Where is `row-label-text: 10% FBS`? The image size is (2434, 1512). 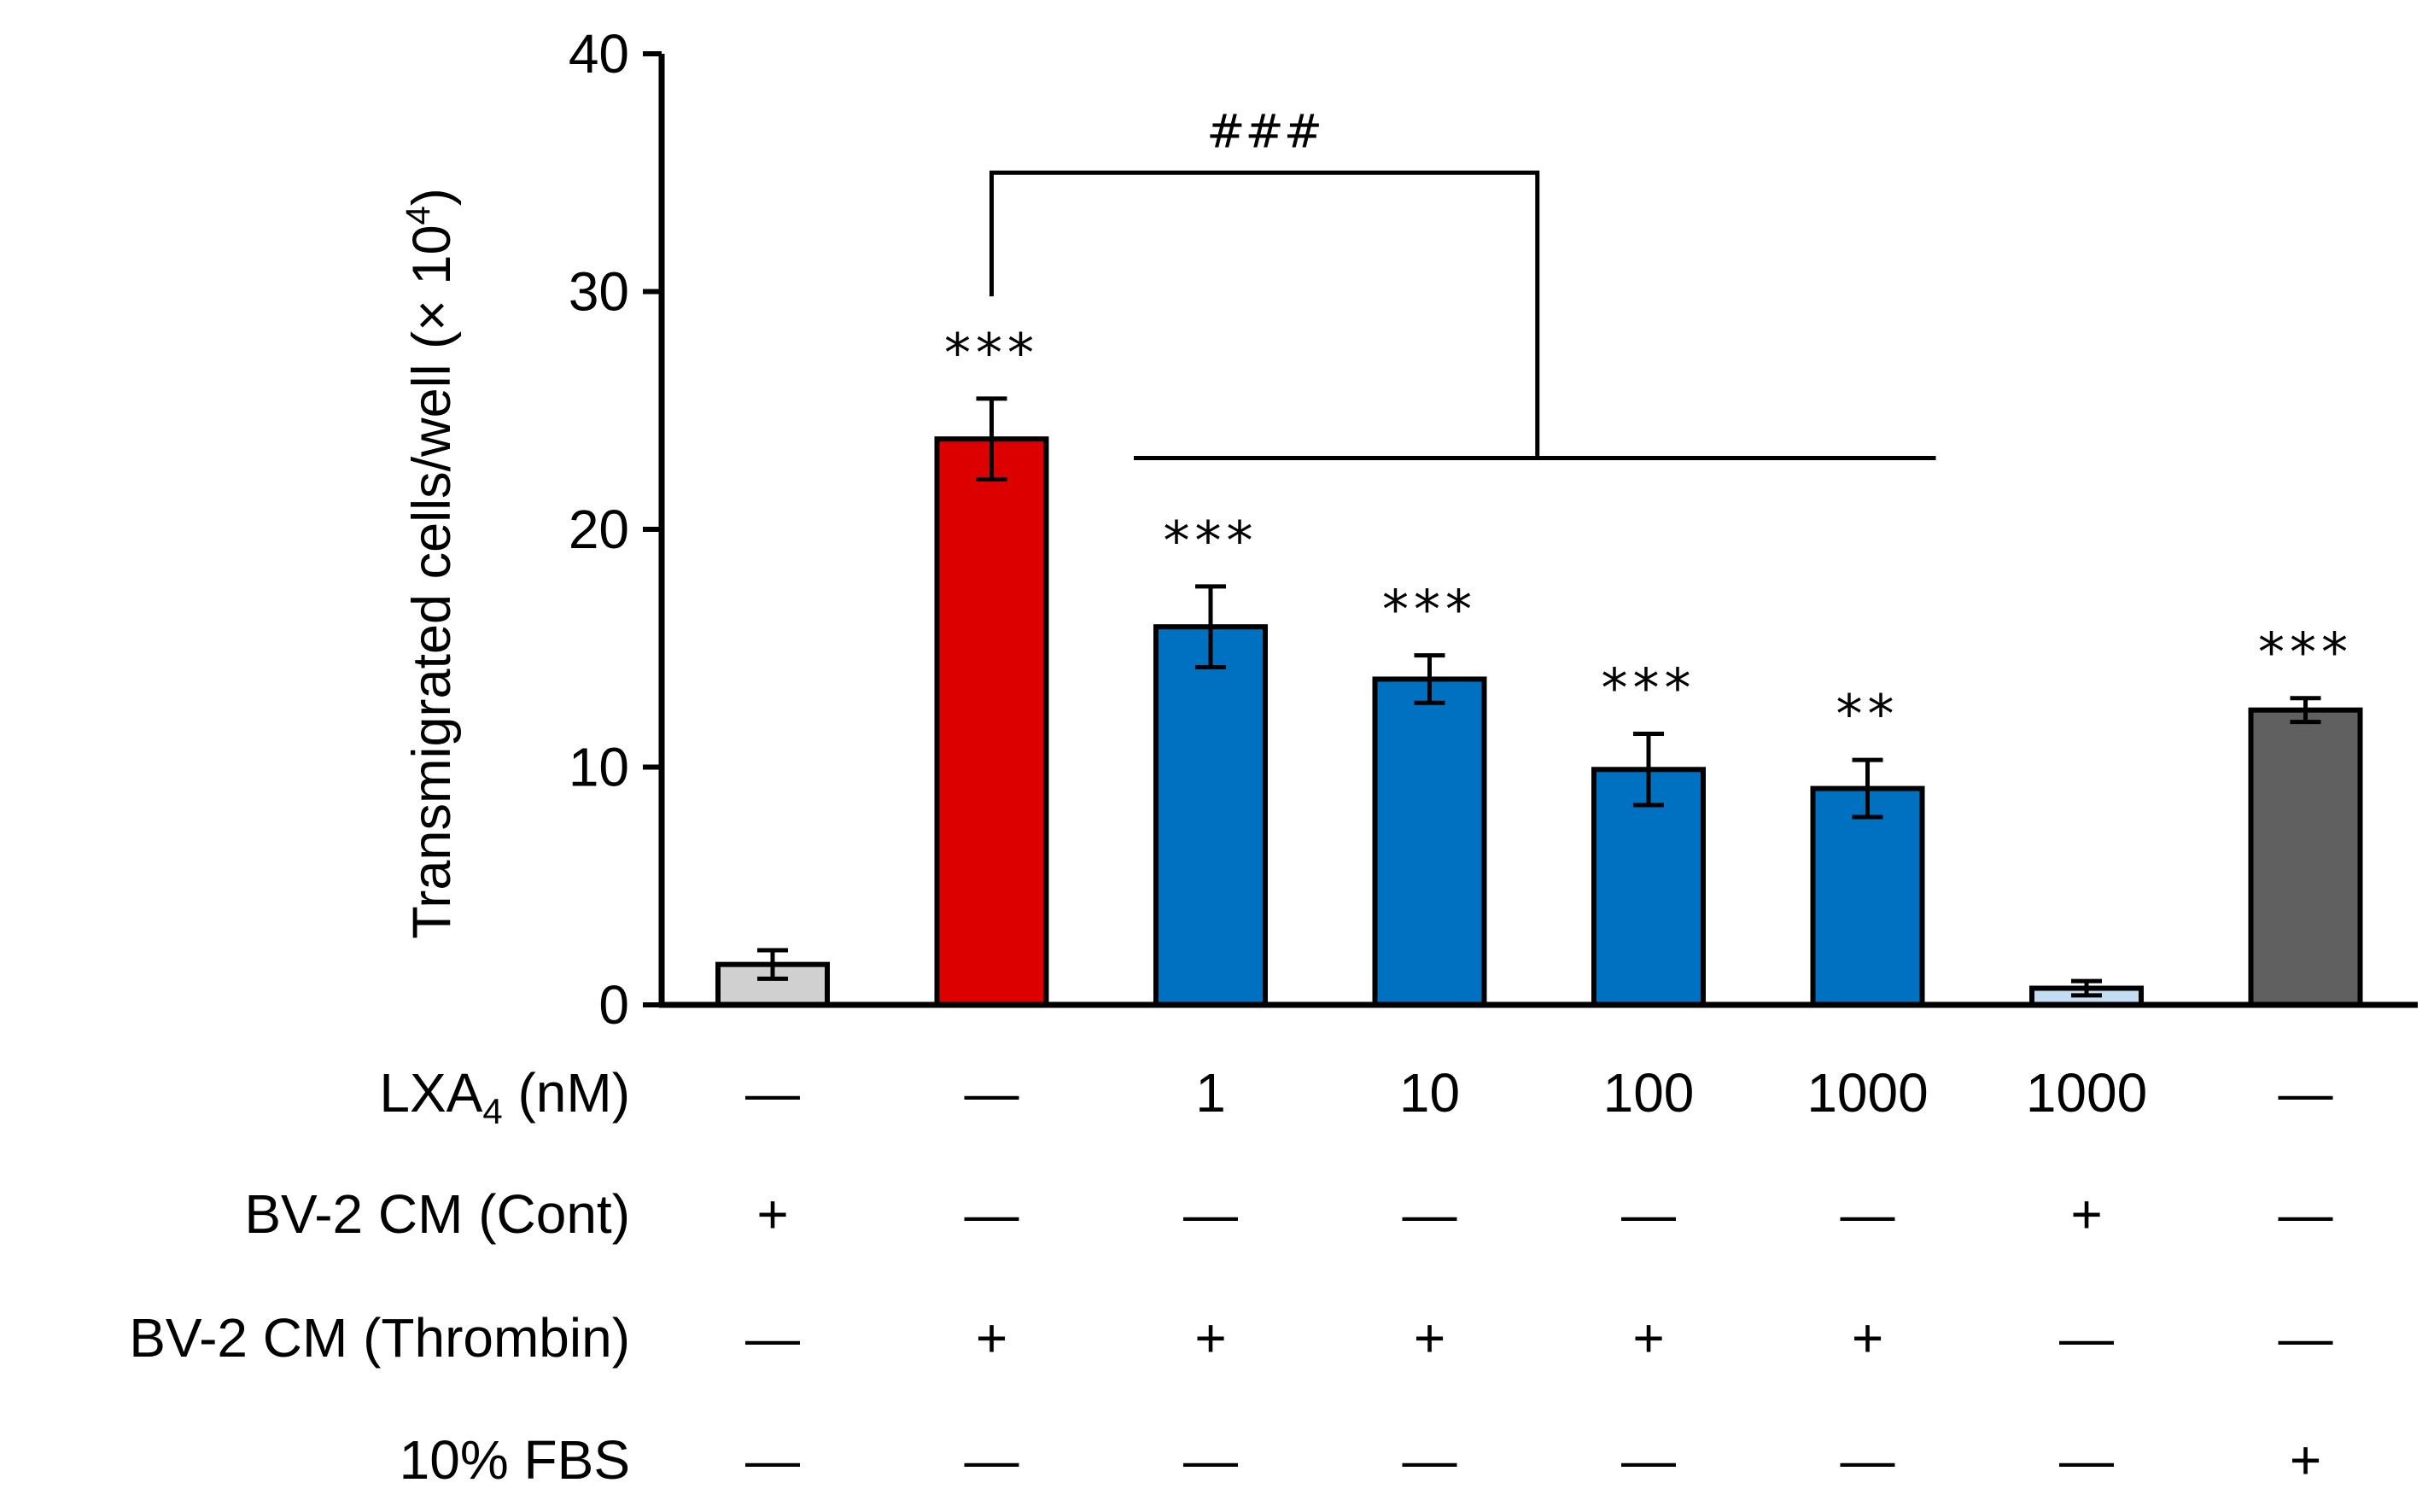
row-label-text: 10% FBS is located at coordinates (515, 1460).